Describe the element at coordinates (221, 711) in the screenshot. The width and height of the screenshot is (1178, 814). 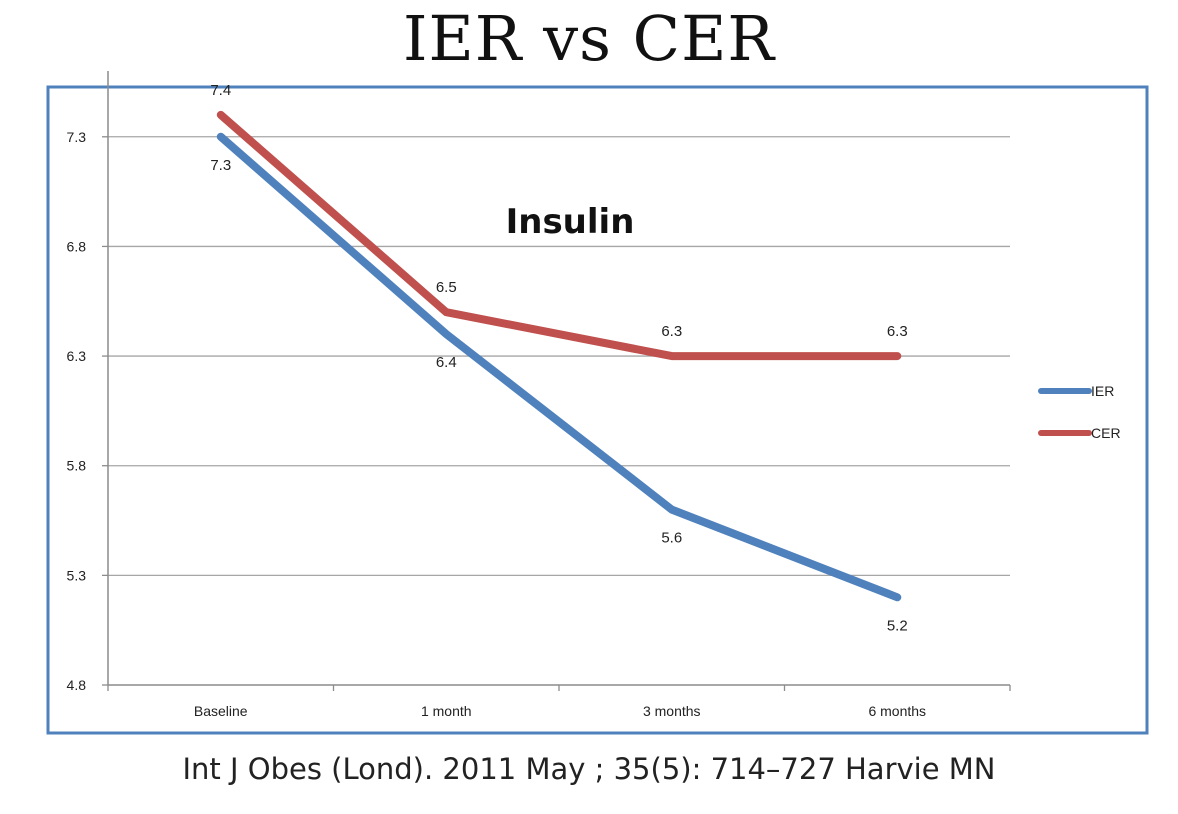
I see `x-tick-label: Baseline` at that location.